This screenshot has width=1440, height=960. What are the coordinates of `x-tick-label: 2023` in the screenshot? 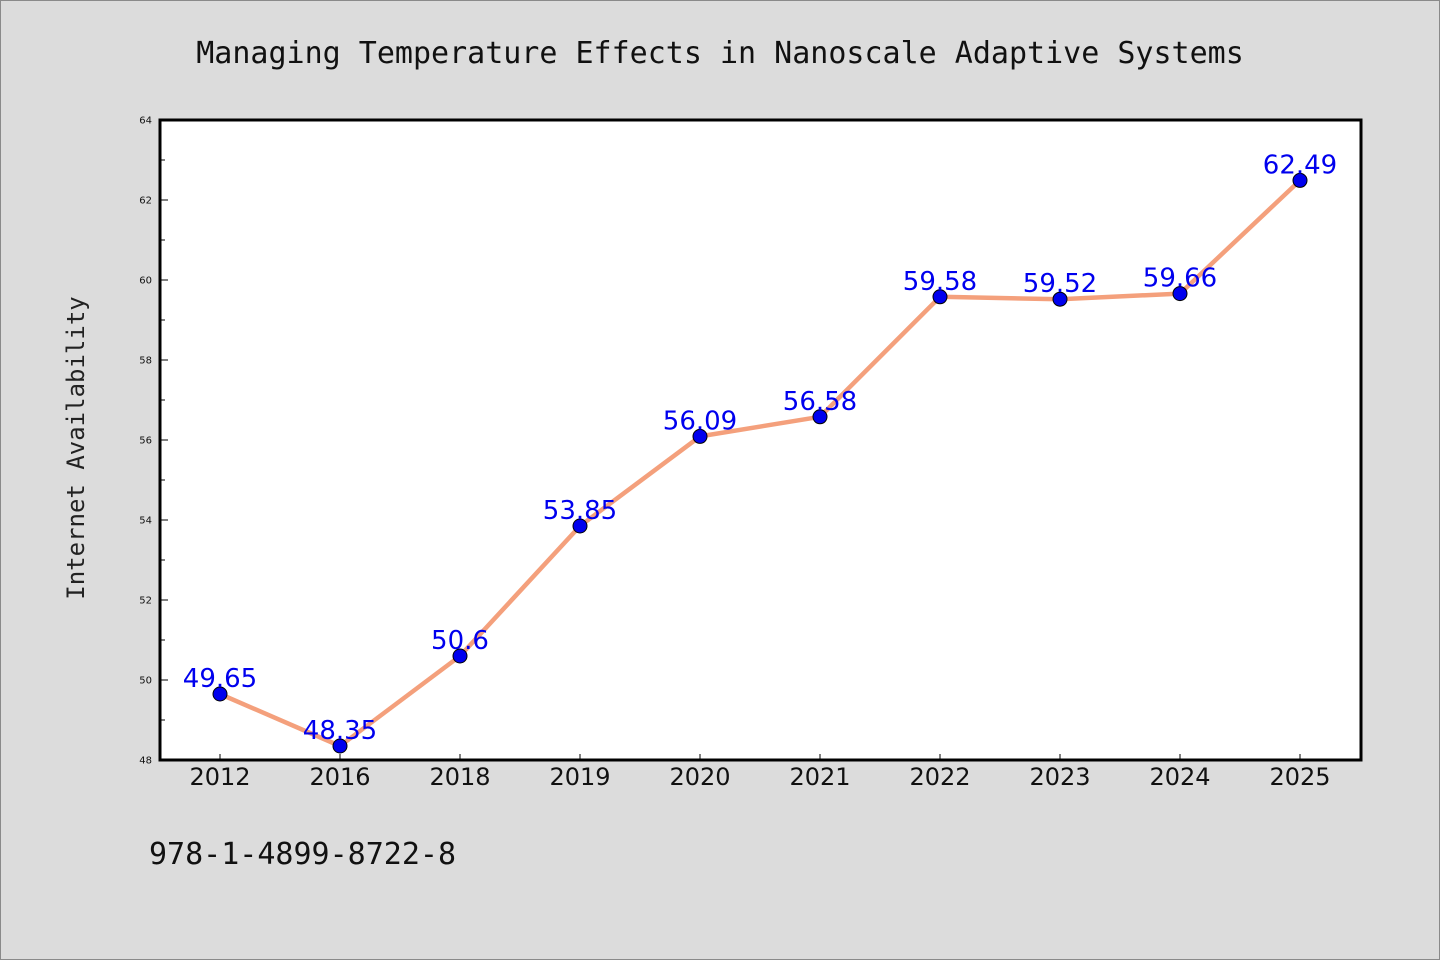 It's located at (1059, 777).